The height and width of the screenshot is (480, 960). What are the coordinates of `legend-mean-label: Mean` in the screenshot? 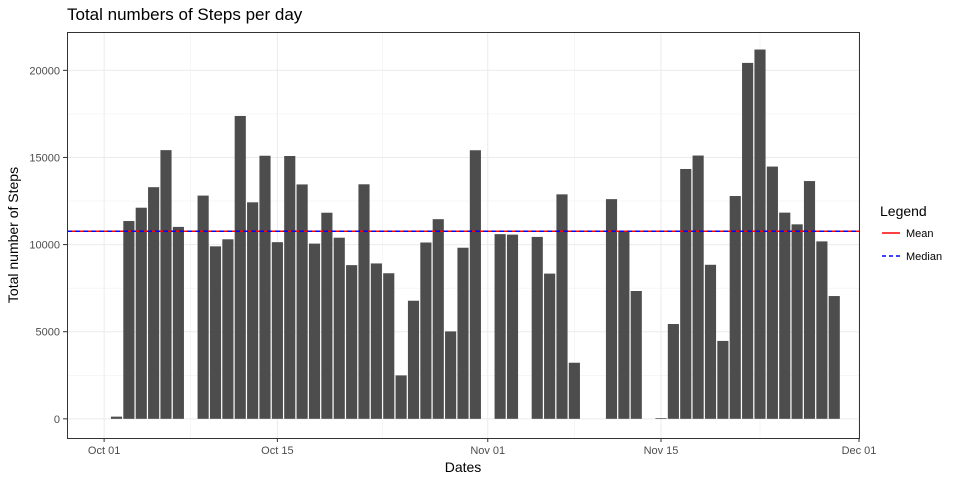 It's located at (920, 234).